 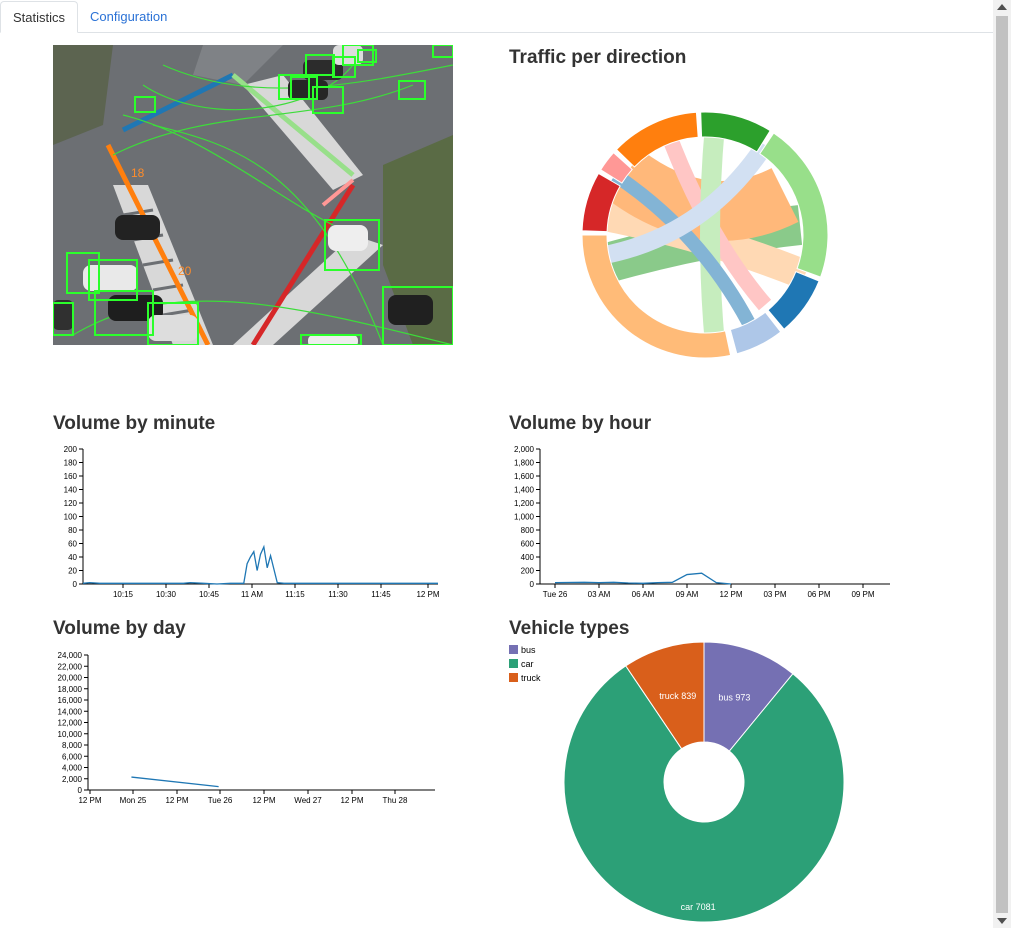 I want to click on vehicle-title: Vehicle types, so click(x=569, y=628).